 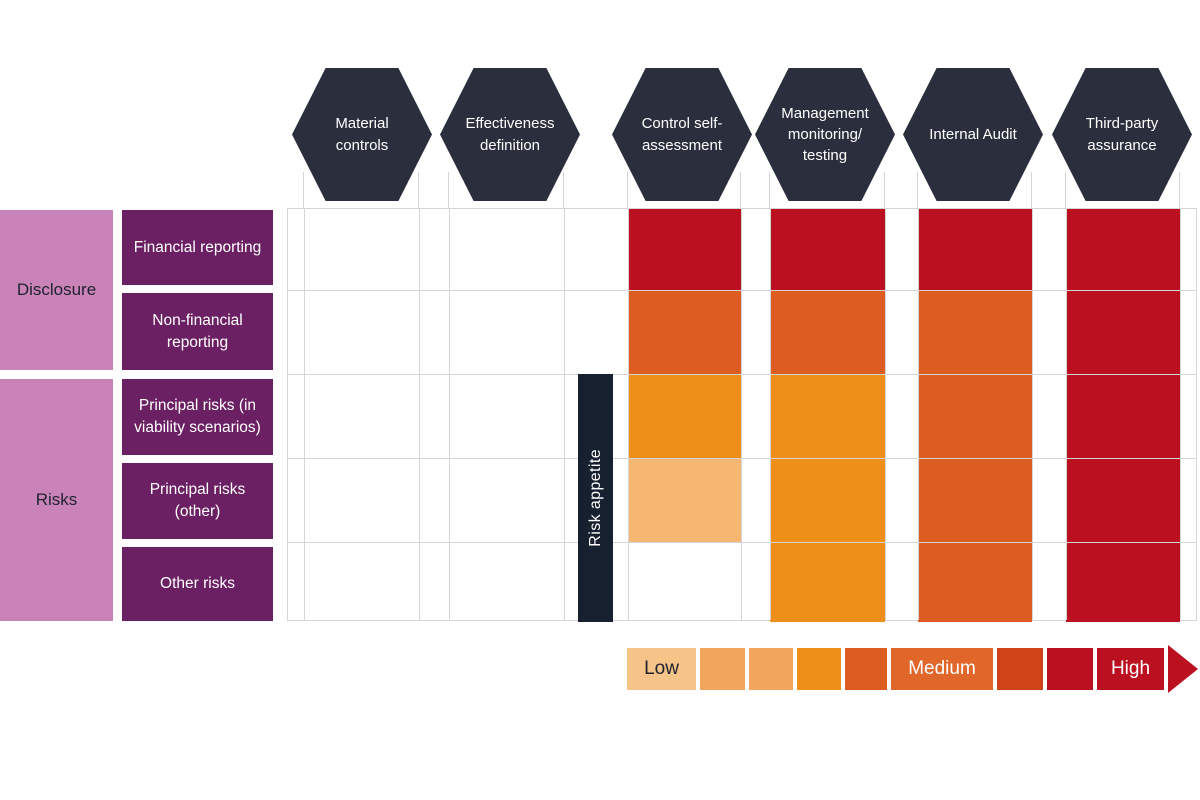 I want to click on row-label: Other risks, so click(x=197, y=584).